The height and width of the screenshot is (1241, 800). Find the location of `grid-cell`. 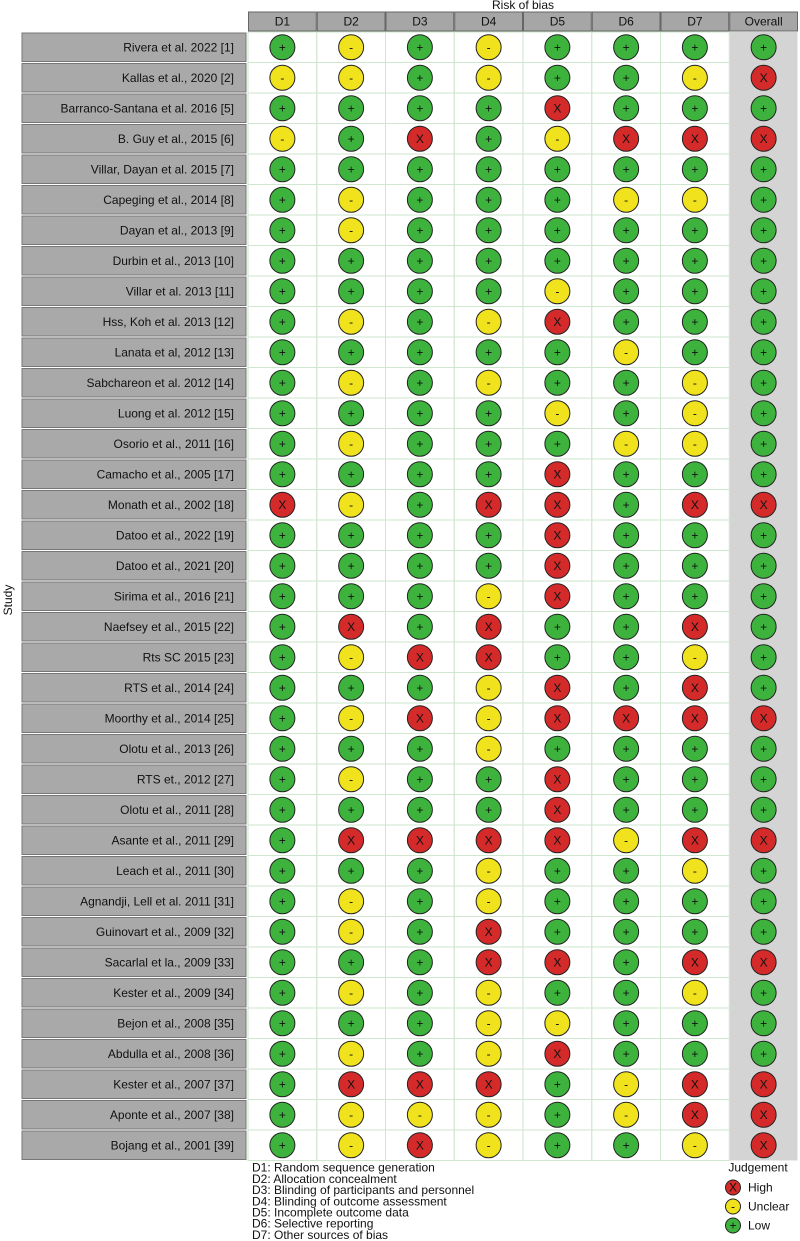

grid-cell is located at coordinates (695, 1145).